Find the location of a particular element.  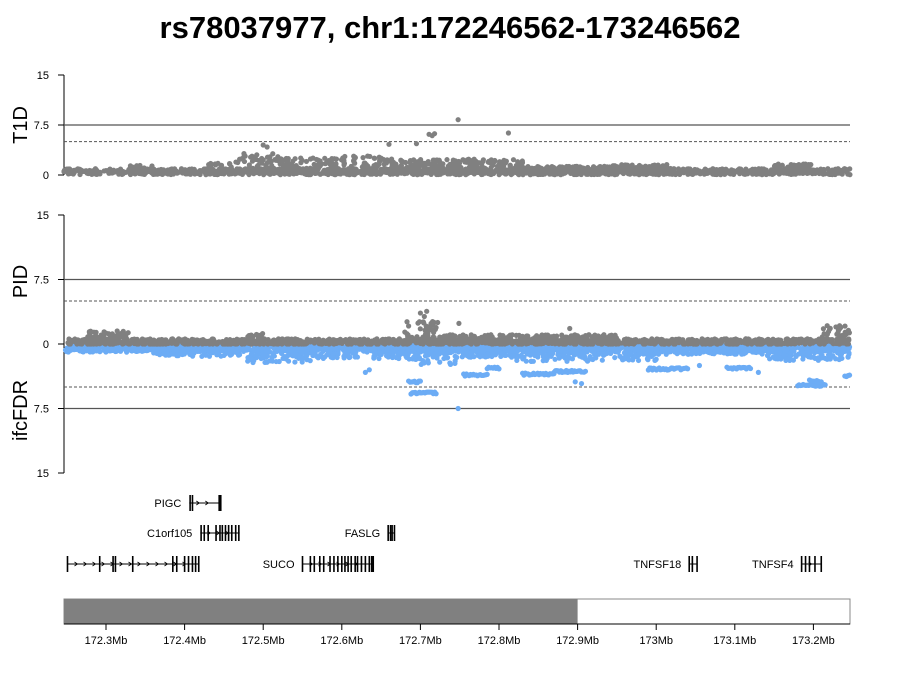

ifcfdr-axis-label: ifcFDR is located at coordinates (21, 410).